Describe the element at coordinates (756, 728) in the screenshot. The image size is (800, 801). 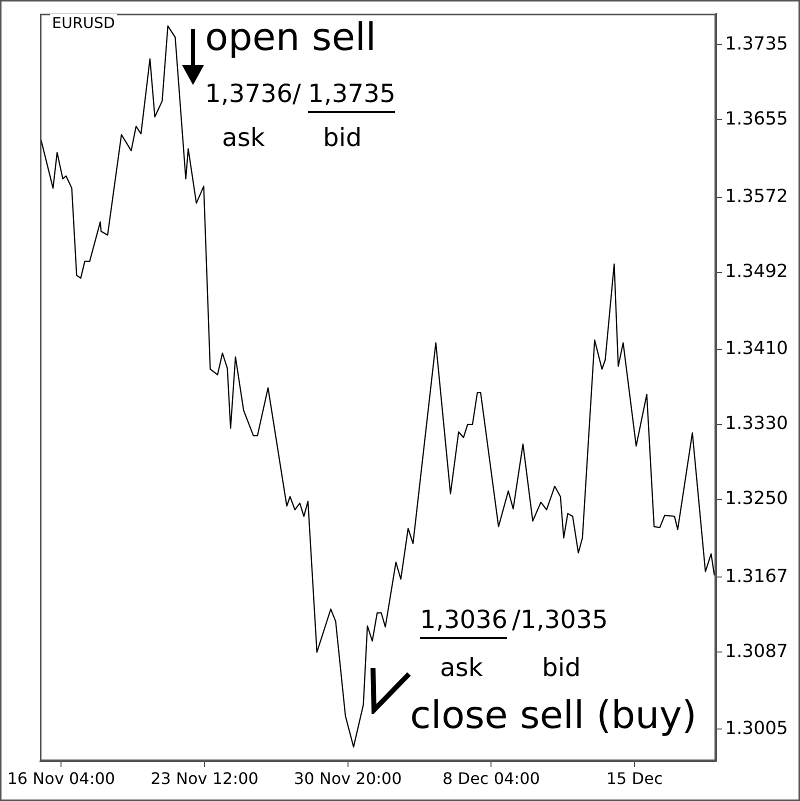
I see `y-tick-label: 1.3005` at that location.